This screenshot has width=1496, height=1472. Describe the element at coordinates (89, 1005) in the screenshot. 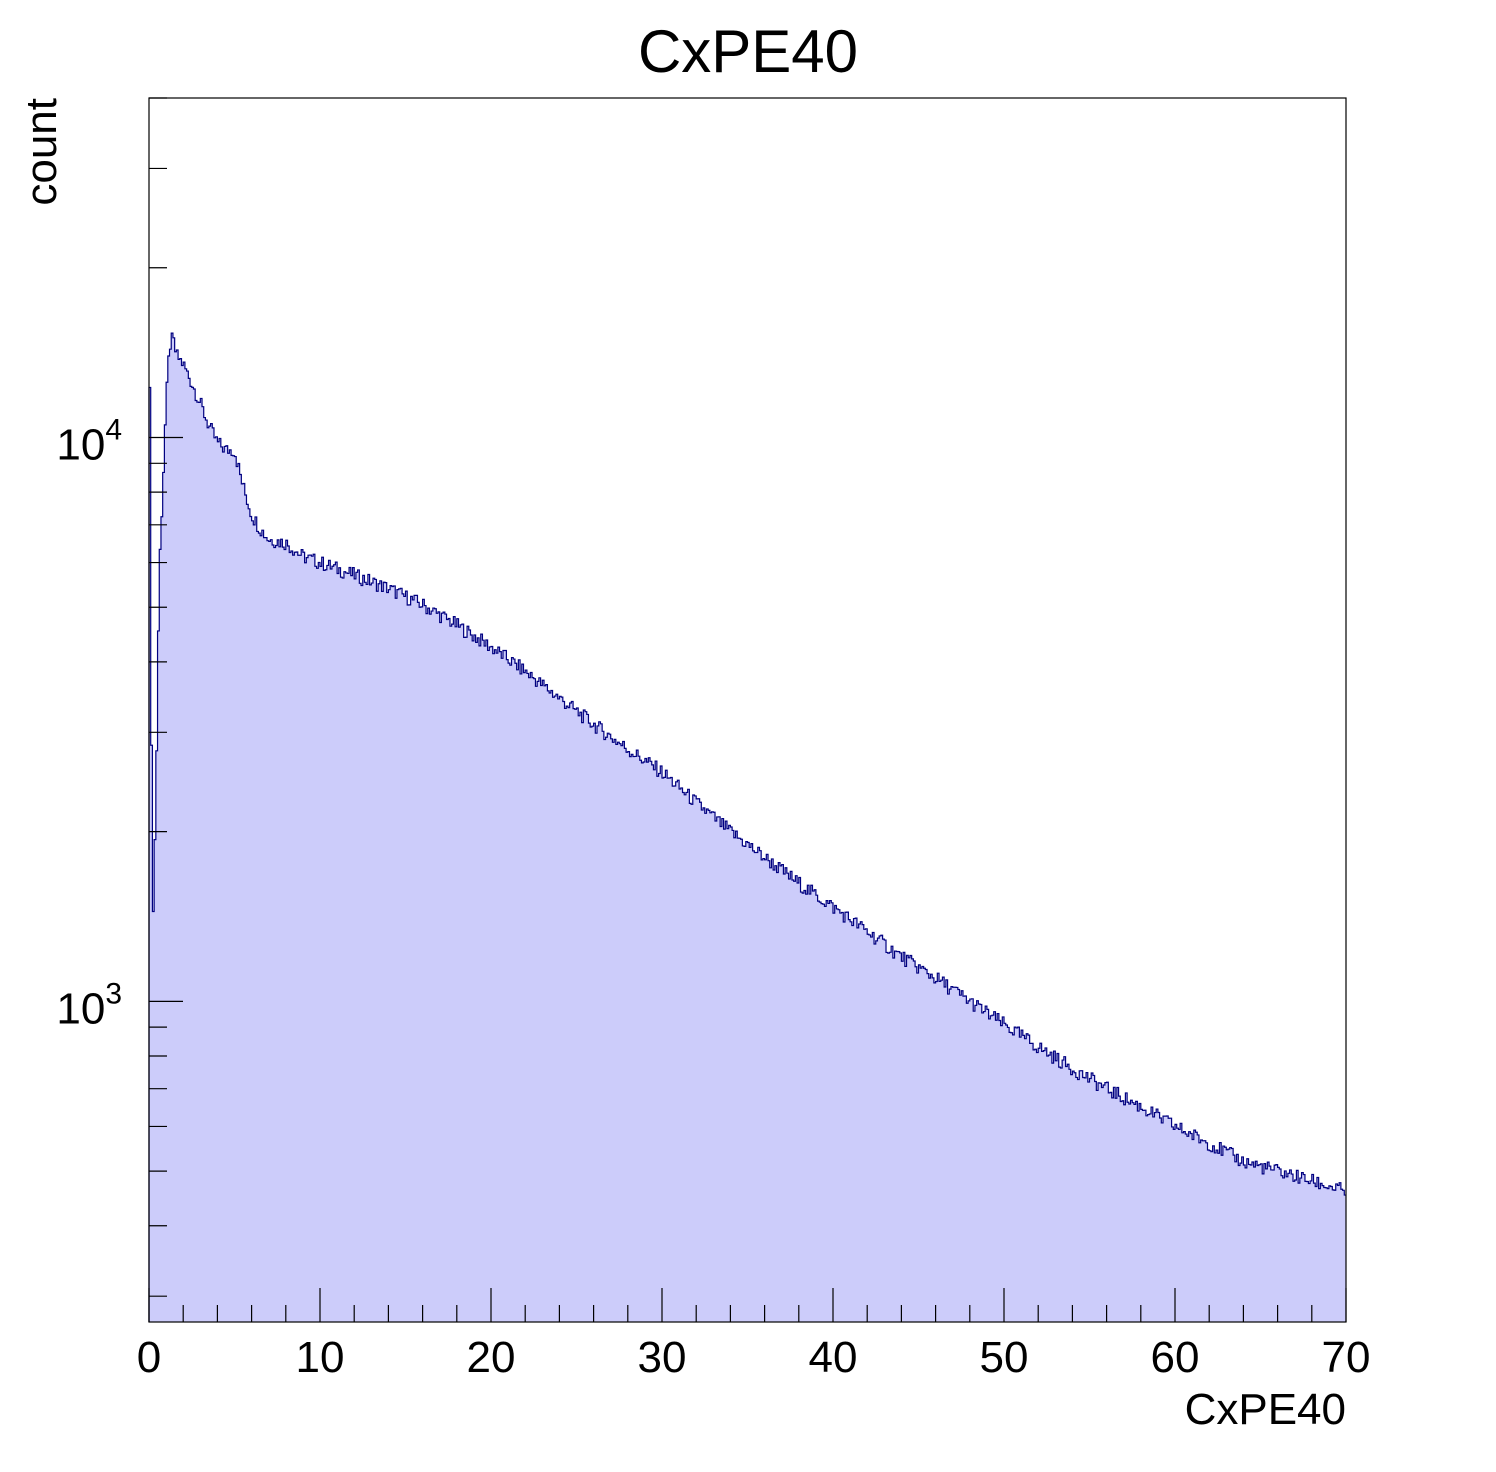

I see `y-tick-label: 10³` at that location.